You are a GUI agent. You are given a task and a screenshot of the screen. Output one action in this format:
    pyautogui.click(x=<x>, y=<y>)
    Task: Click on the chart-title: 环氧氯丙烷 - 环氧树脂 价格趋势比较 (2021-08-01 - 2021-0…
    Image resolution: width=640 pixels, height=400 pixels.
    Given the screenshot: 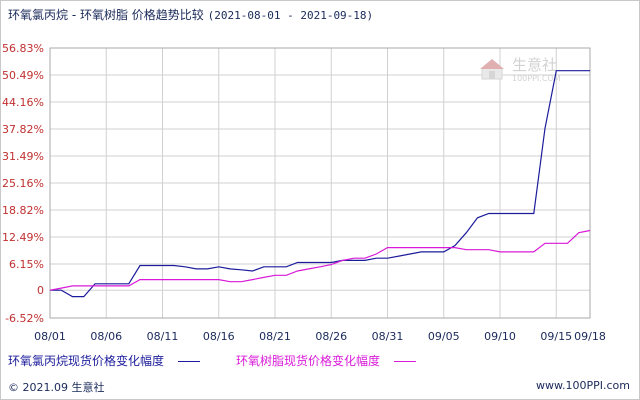 What is the action you would take?
    pyautogui.click(x=190, y=14)
    